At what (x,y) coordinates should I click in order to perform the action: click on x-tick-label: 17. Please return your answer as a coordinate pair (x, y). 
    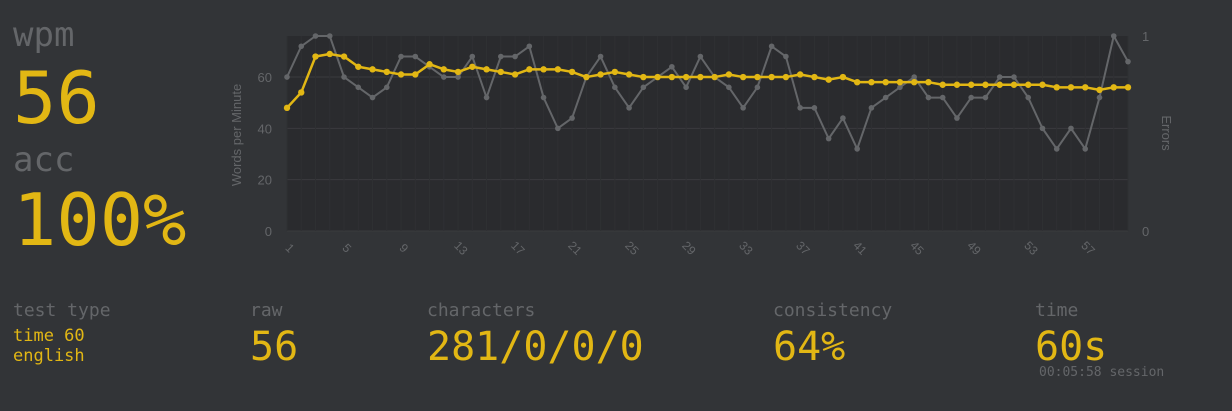
    Looking at the image, I should click on (518, 248).